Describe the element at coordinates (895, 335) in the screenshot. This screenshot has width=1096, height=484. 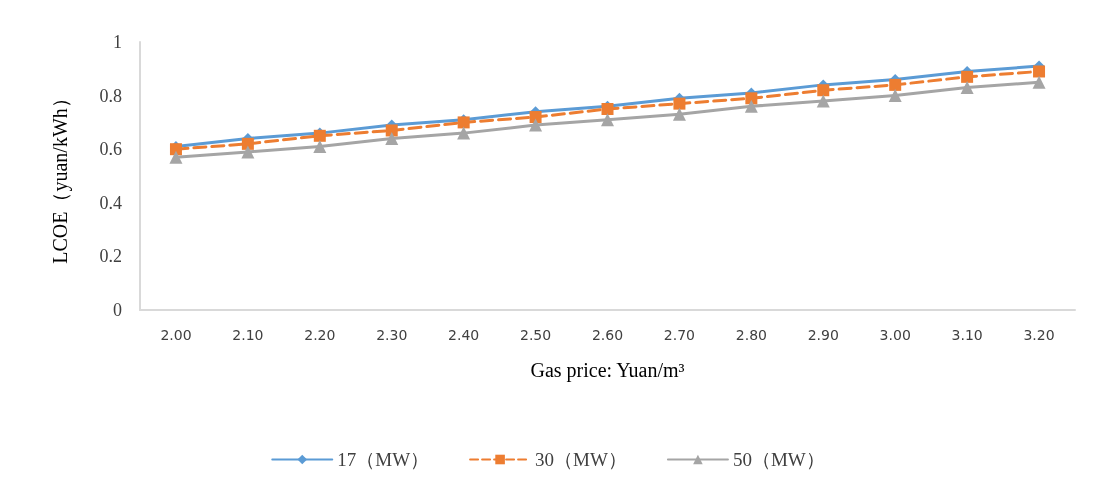
I see `x-tick-label: 3.00` at that location.